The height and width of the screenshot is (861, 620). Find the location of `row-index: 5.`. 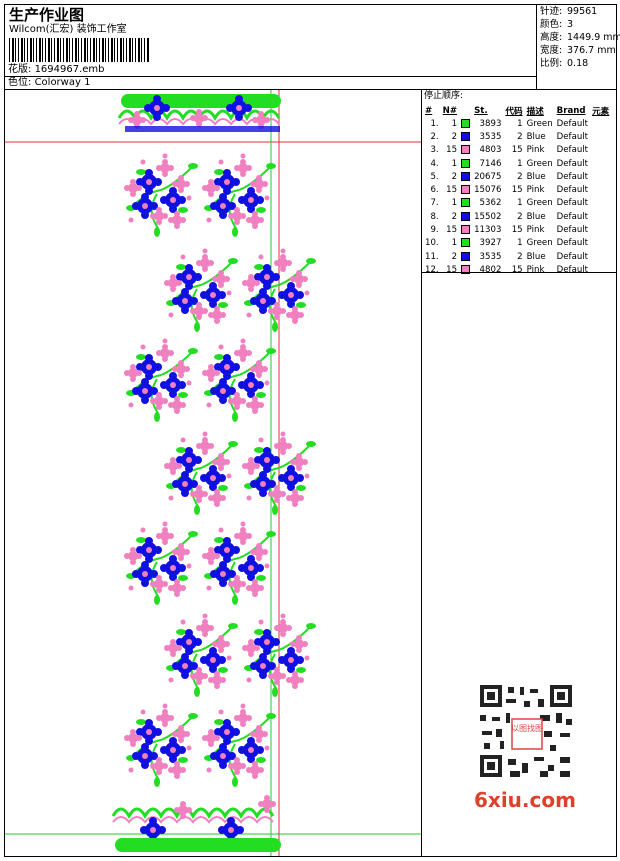

row-index: 5. is located at coordinates (434, 176).